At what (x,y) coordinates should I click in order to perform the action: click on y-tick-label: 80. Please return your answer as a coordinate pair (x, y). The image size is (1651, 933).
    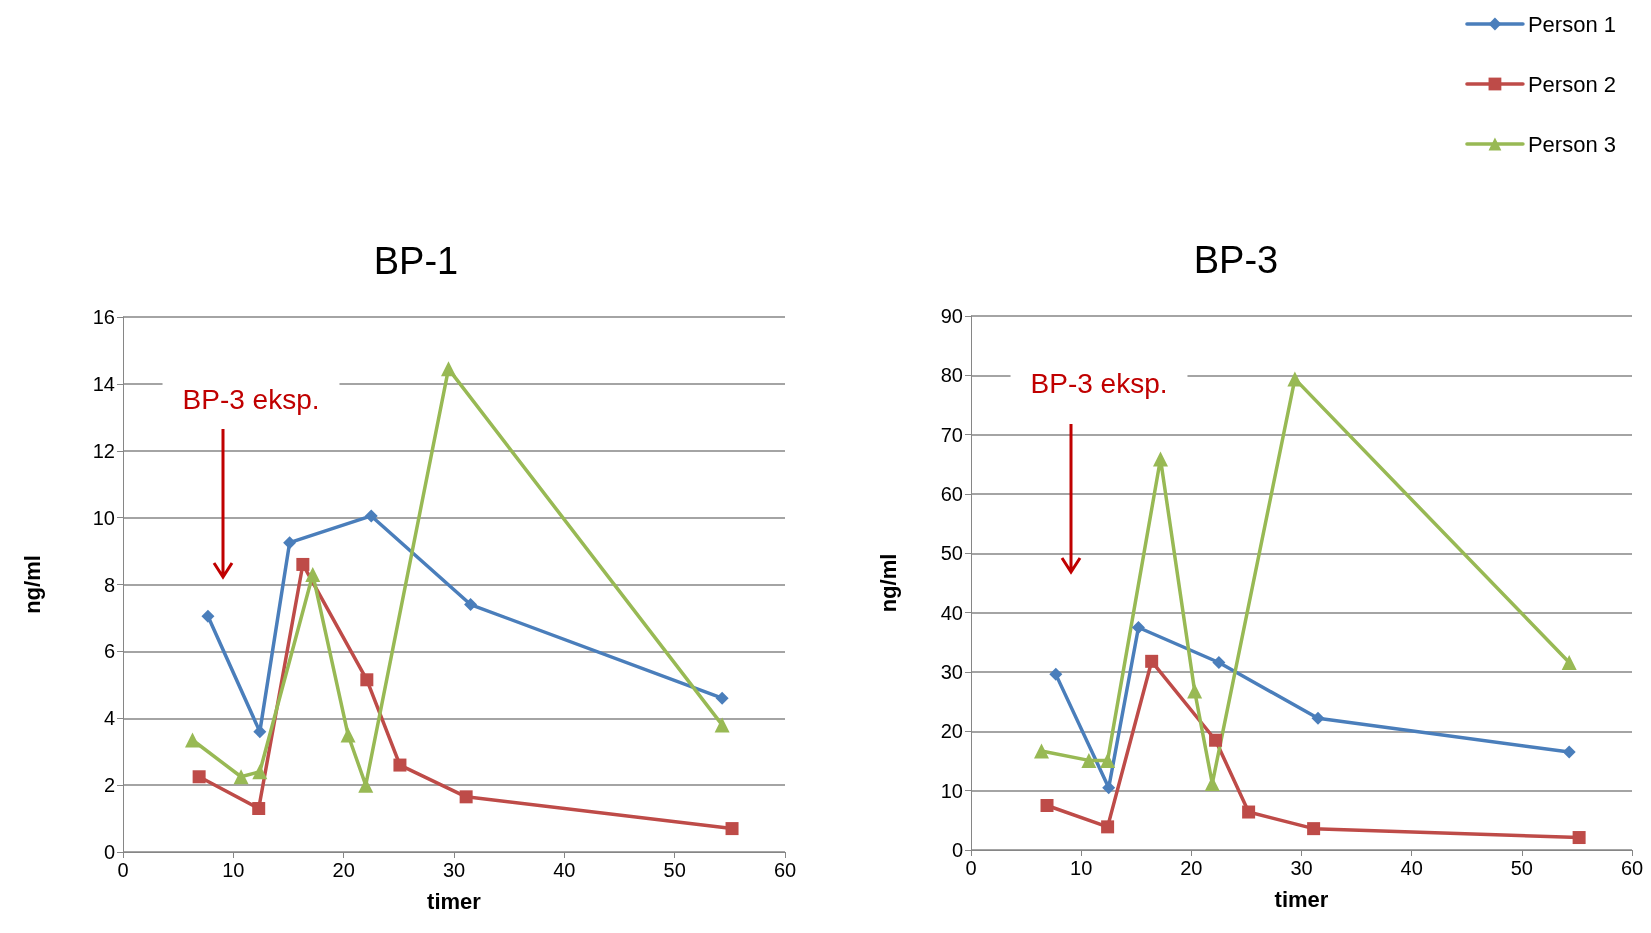
    Looking at the image, I should click on (951, 375).